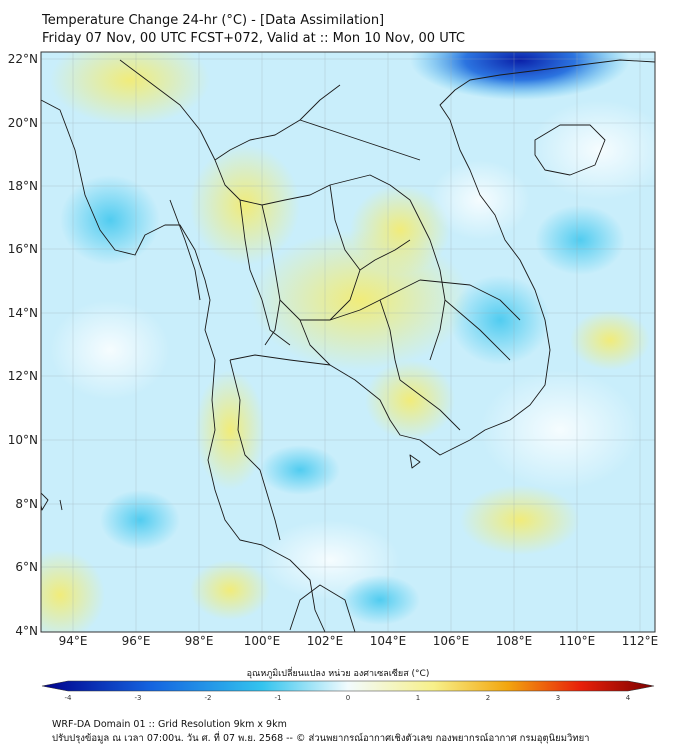 Image resolution: width=676 pixels, height=756 pixels. What do you see at coordinates (208, 698) in the screenshot?
I see `colorbar-tick-label: -2` at bounding box center [208, 698].